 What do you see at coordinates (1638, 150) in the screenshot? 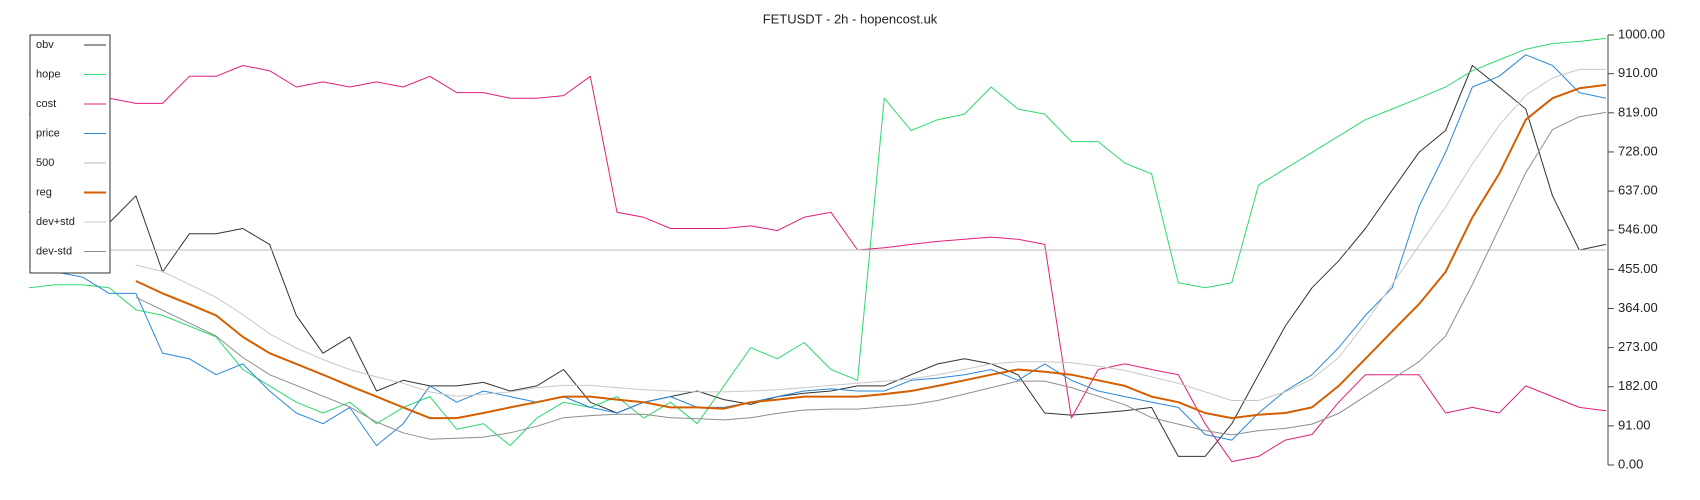
I see `y-tick-label: 728.00` at bounding box center [1638, 150].